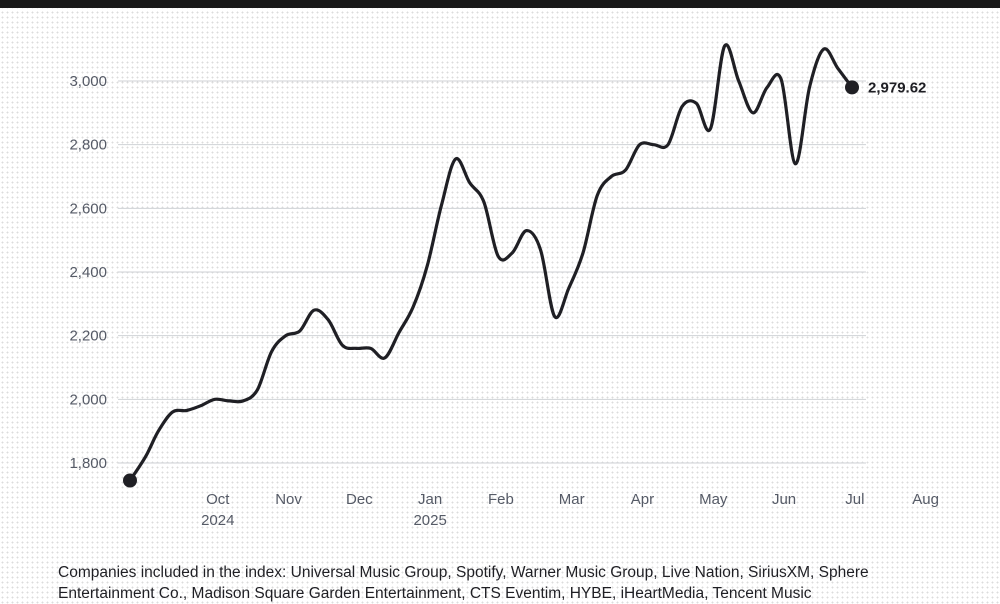  Describe the element at coordinates (897, 87) in the screenshot. I see `end-value-label: 2,979.62` at that location.